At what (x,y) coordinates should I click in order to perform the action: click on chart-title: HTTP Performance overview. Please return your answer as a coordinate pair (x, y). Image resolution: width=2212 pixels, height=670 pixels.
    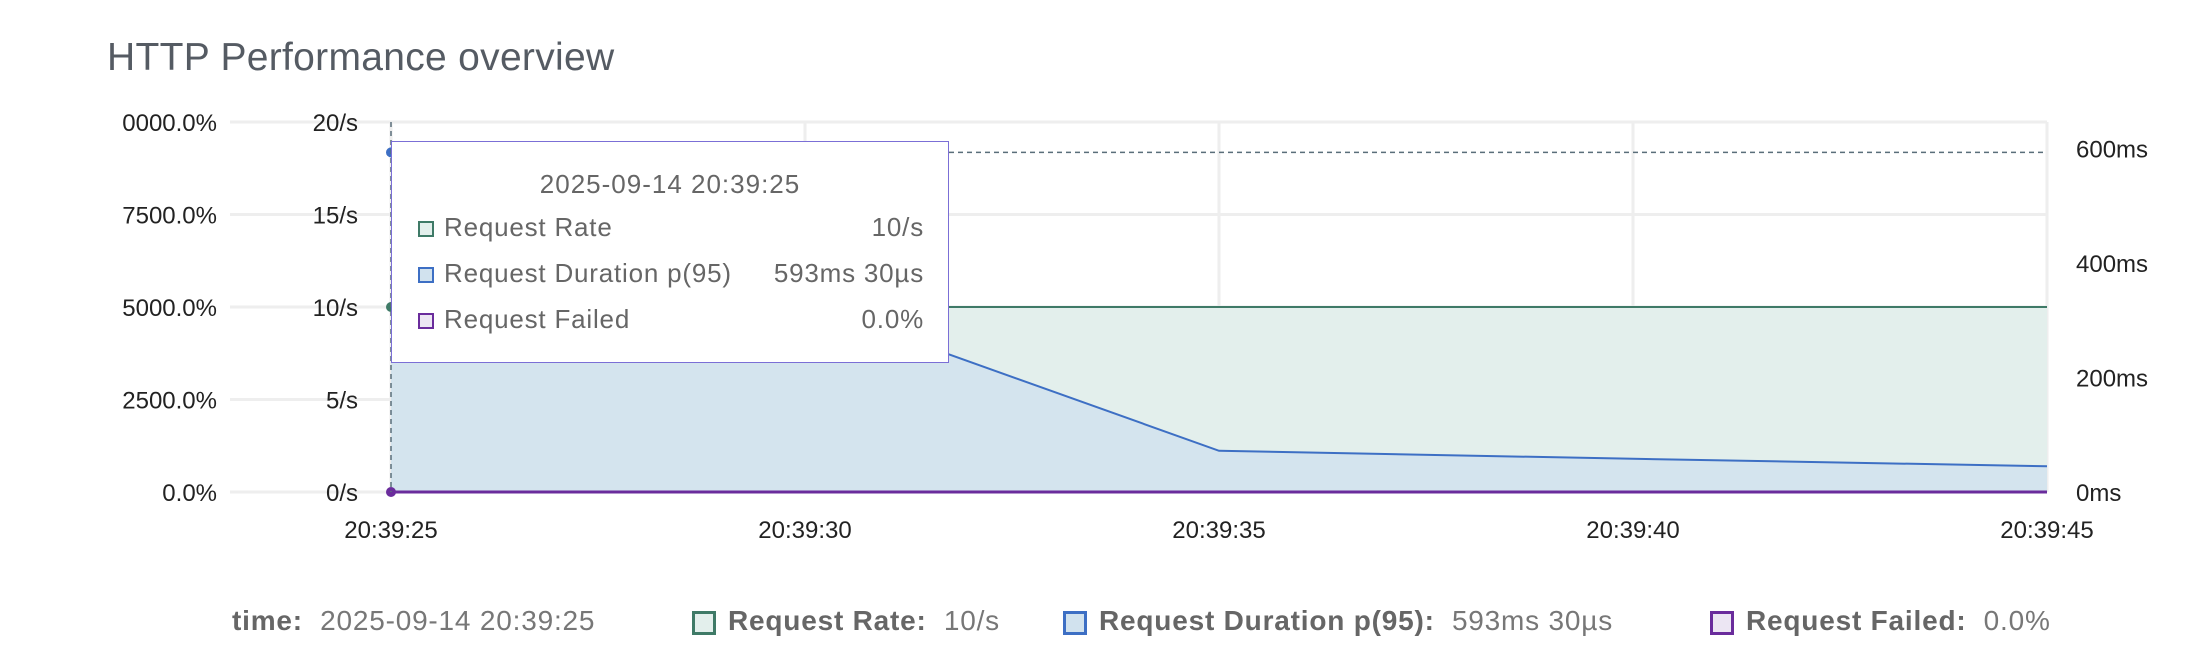
    Looking at the image, I should click on (361, 57).